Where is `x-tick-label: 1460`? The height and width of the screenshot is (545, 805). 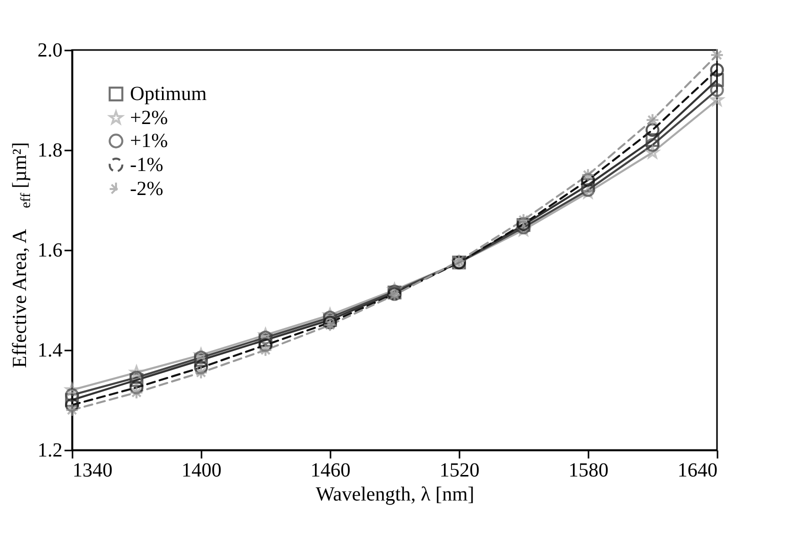
x-tick-label: 1460 is located at coordinates (330, 471).